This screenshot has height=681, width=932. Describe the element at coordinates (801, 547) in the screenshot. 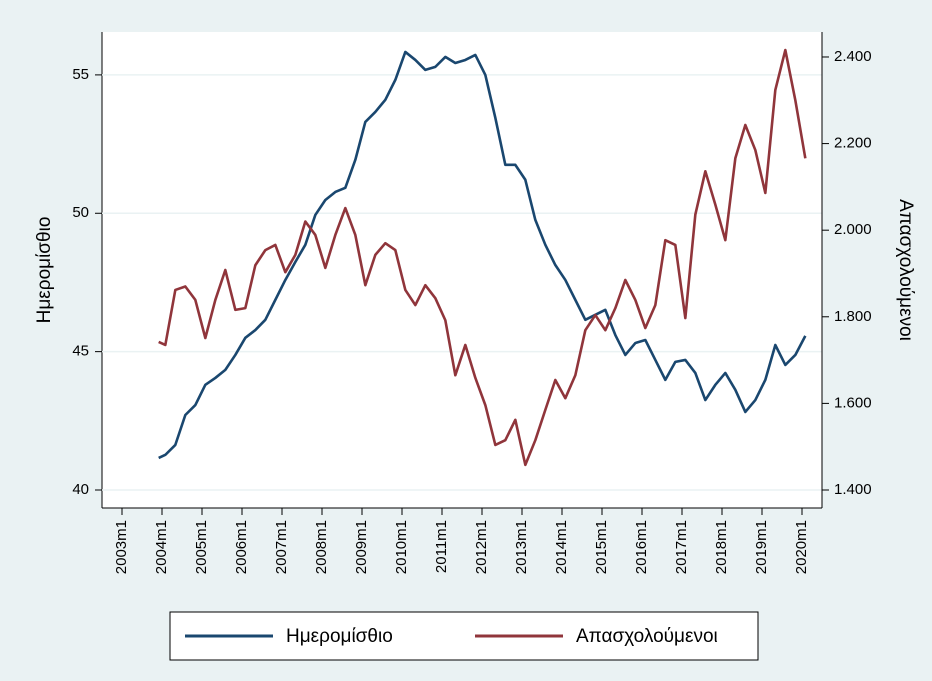

I see `x-tick-label: 2020m1` at that location.